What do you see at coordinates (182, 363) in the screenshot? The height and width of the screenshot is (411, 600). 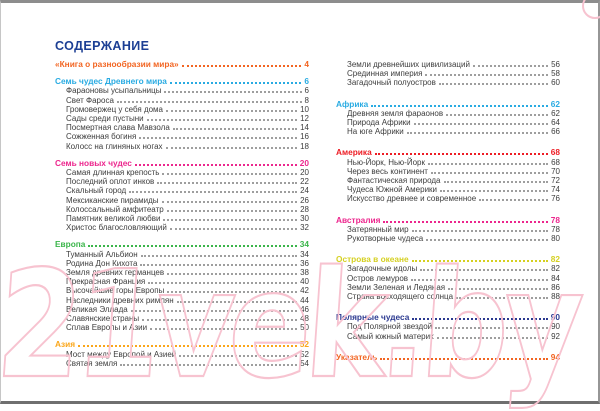 I see `toc-entry-row: Святая земля 54` at bounding box center [182, 363].